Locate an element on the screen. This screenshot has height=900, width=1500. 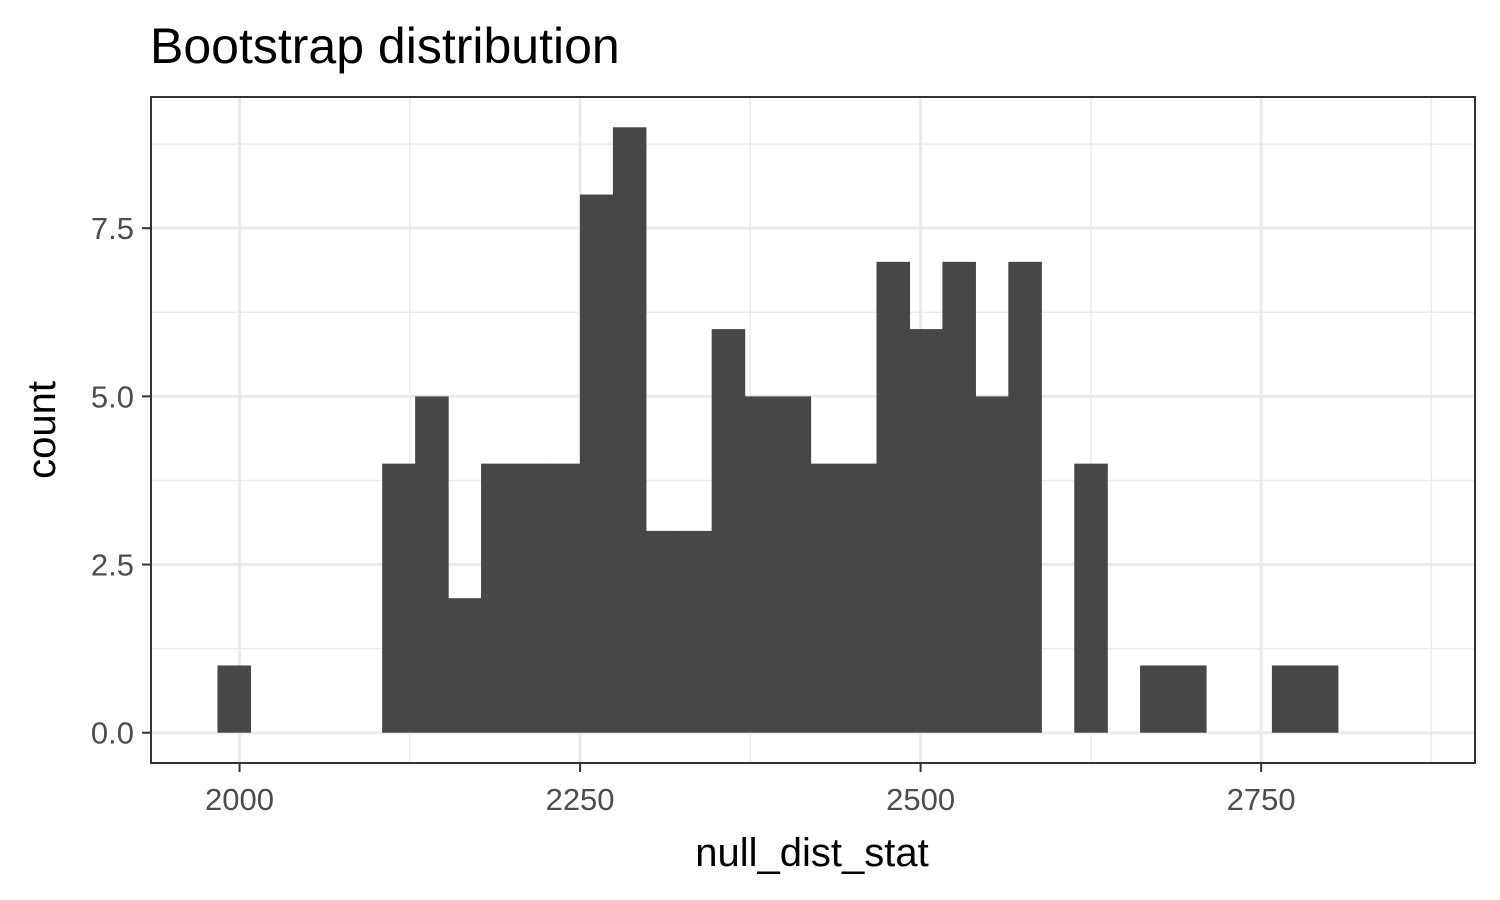
y-axis-title: count is located at coordinates (42, 430).